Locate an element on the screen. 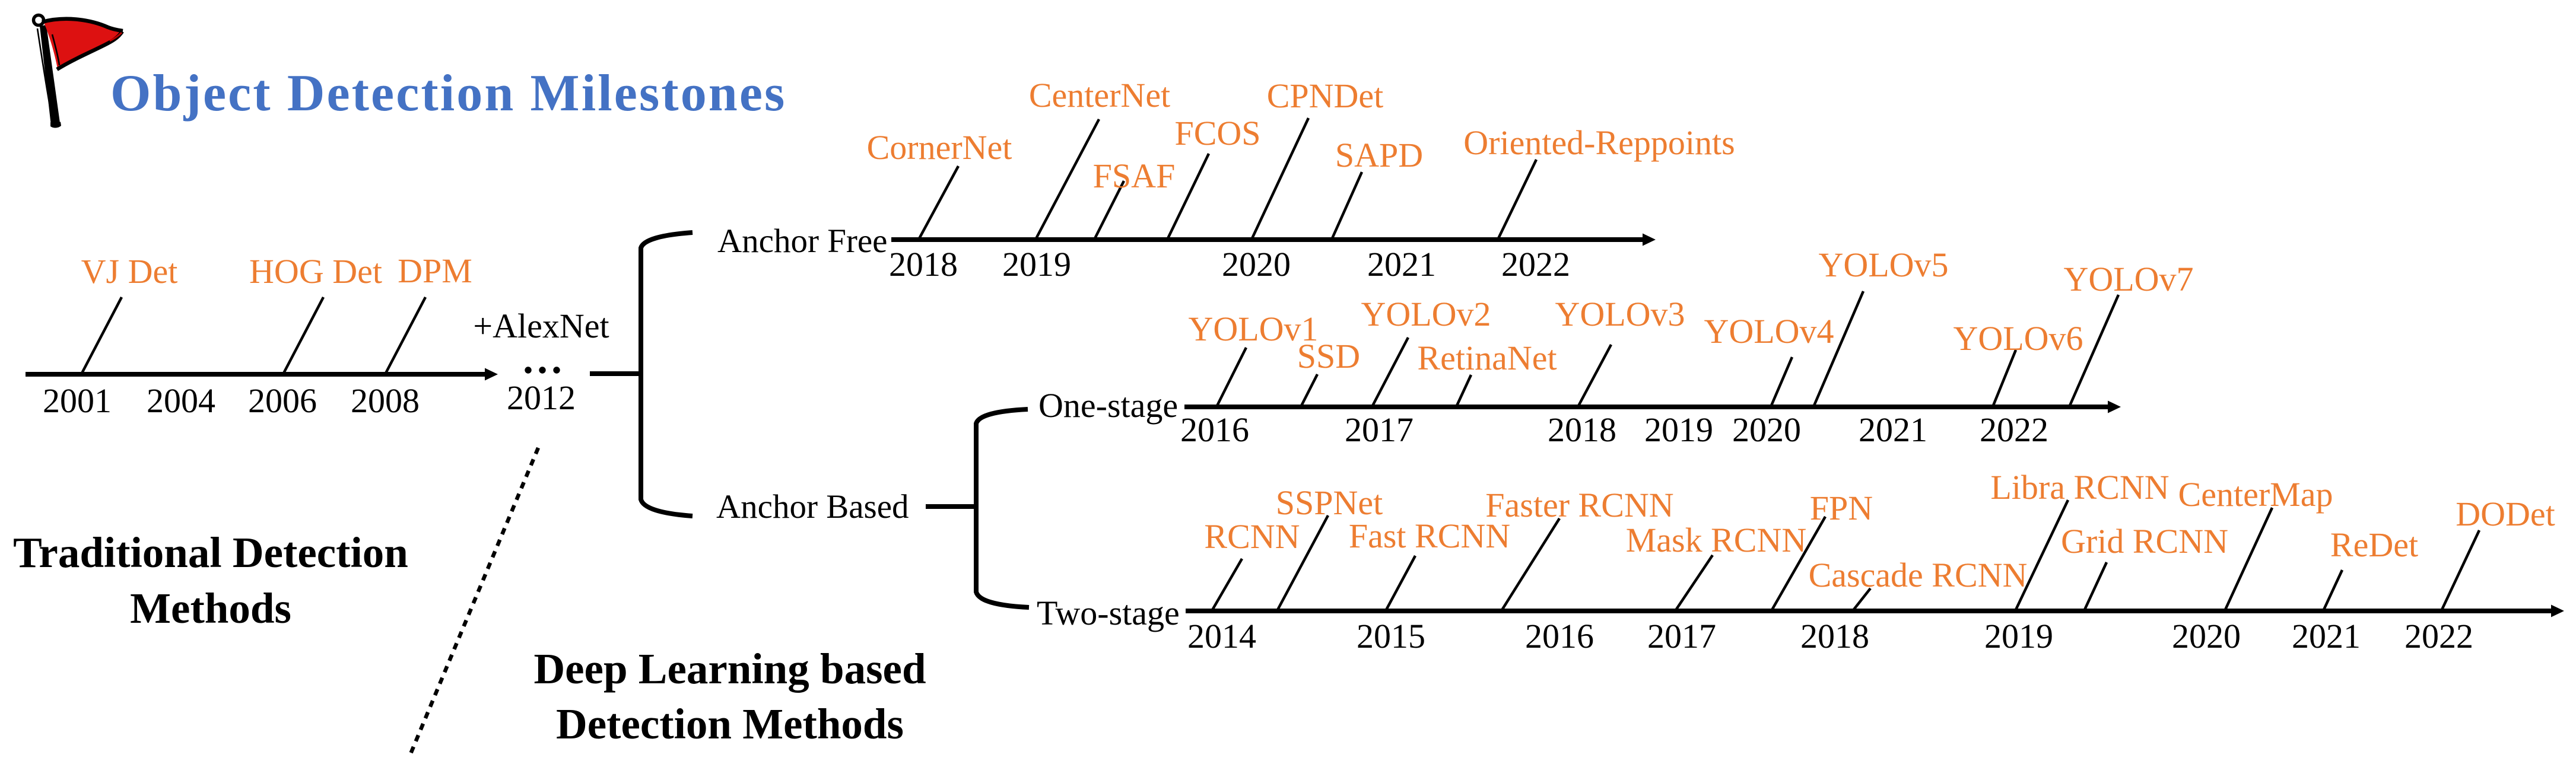 Image resolution: width=2576 pixels, height=777 pixels. svg-text: 2006 is located at coordinates (282, 400).